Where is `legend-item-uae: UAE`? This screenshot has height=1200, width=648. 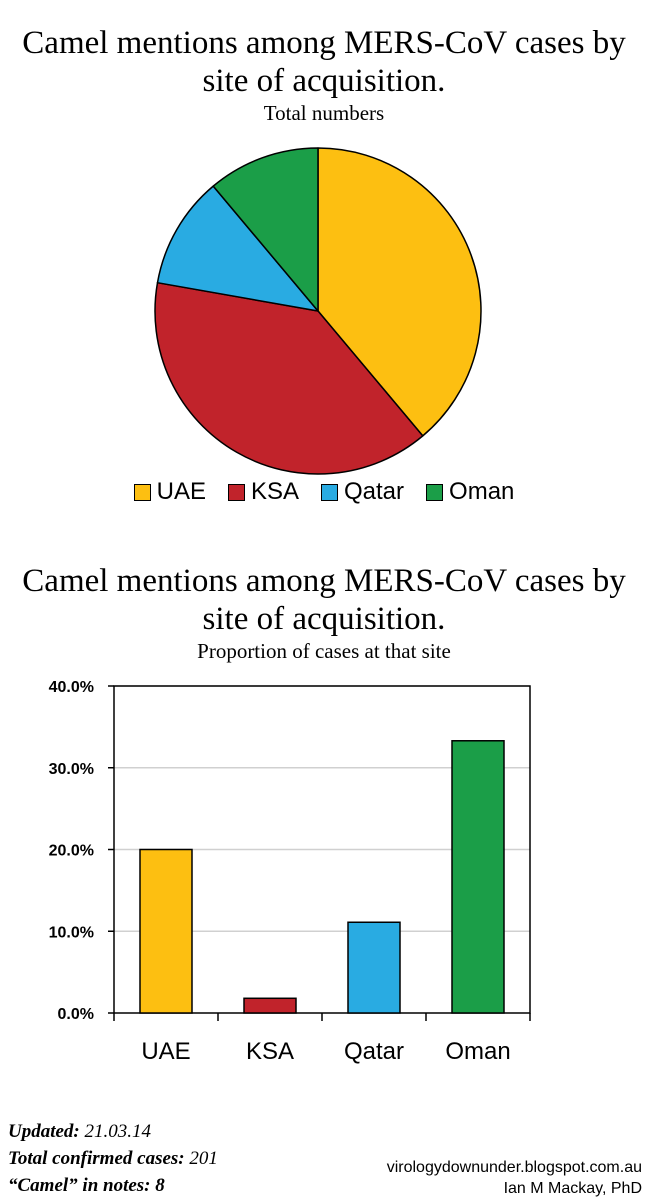
legend-item-uae: UAE is located at coordinates (169, 492).